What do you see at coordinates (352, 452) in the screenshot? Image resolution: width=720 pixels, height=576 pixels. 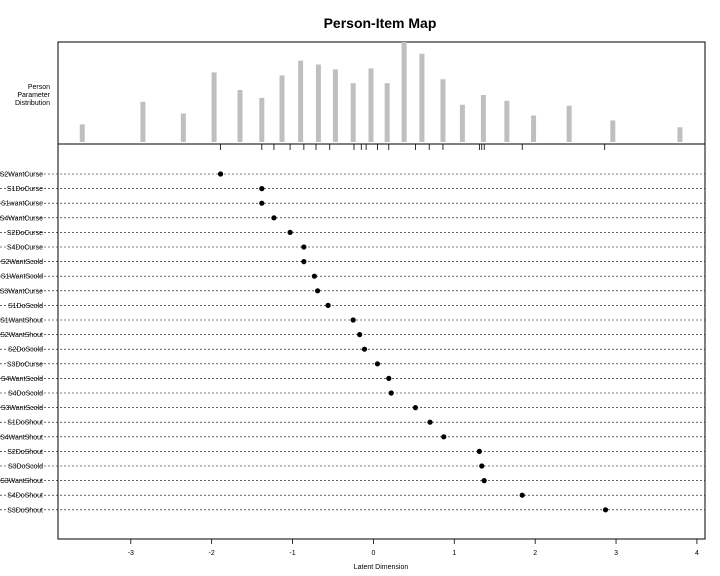 I see `item-row: S2DoShout` at bounding box center [352, 452].